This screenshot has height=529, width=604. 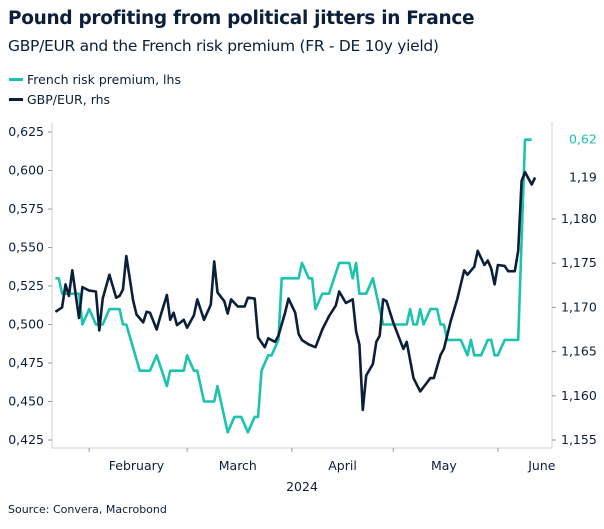 I want to click on chart-source: Source: Convera, Macrobond, so click(x=87, y=509).